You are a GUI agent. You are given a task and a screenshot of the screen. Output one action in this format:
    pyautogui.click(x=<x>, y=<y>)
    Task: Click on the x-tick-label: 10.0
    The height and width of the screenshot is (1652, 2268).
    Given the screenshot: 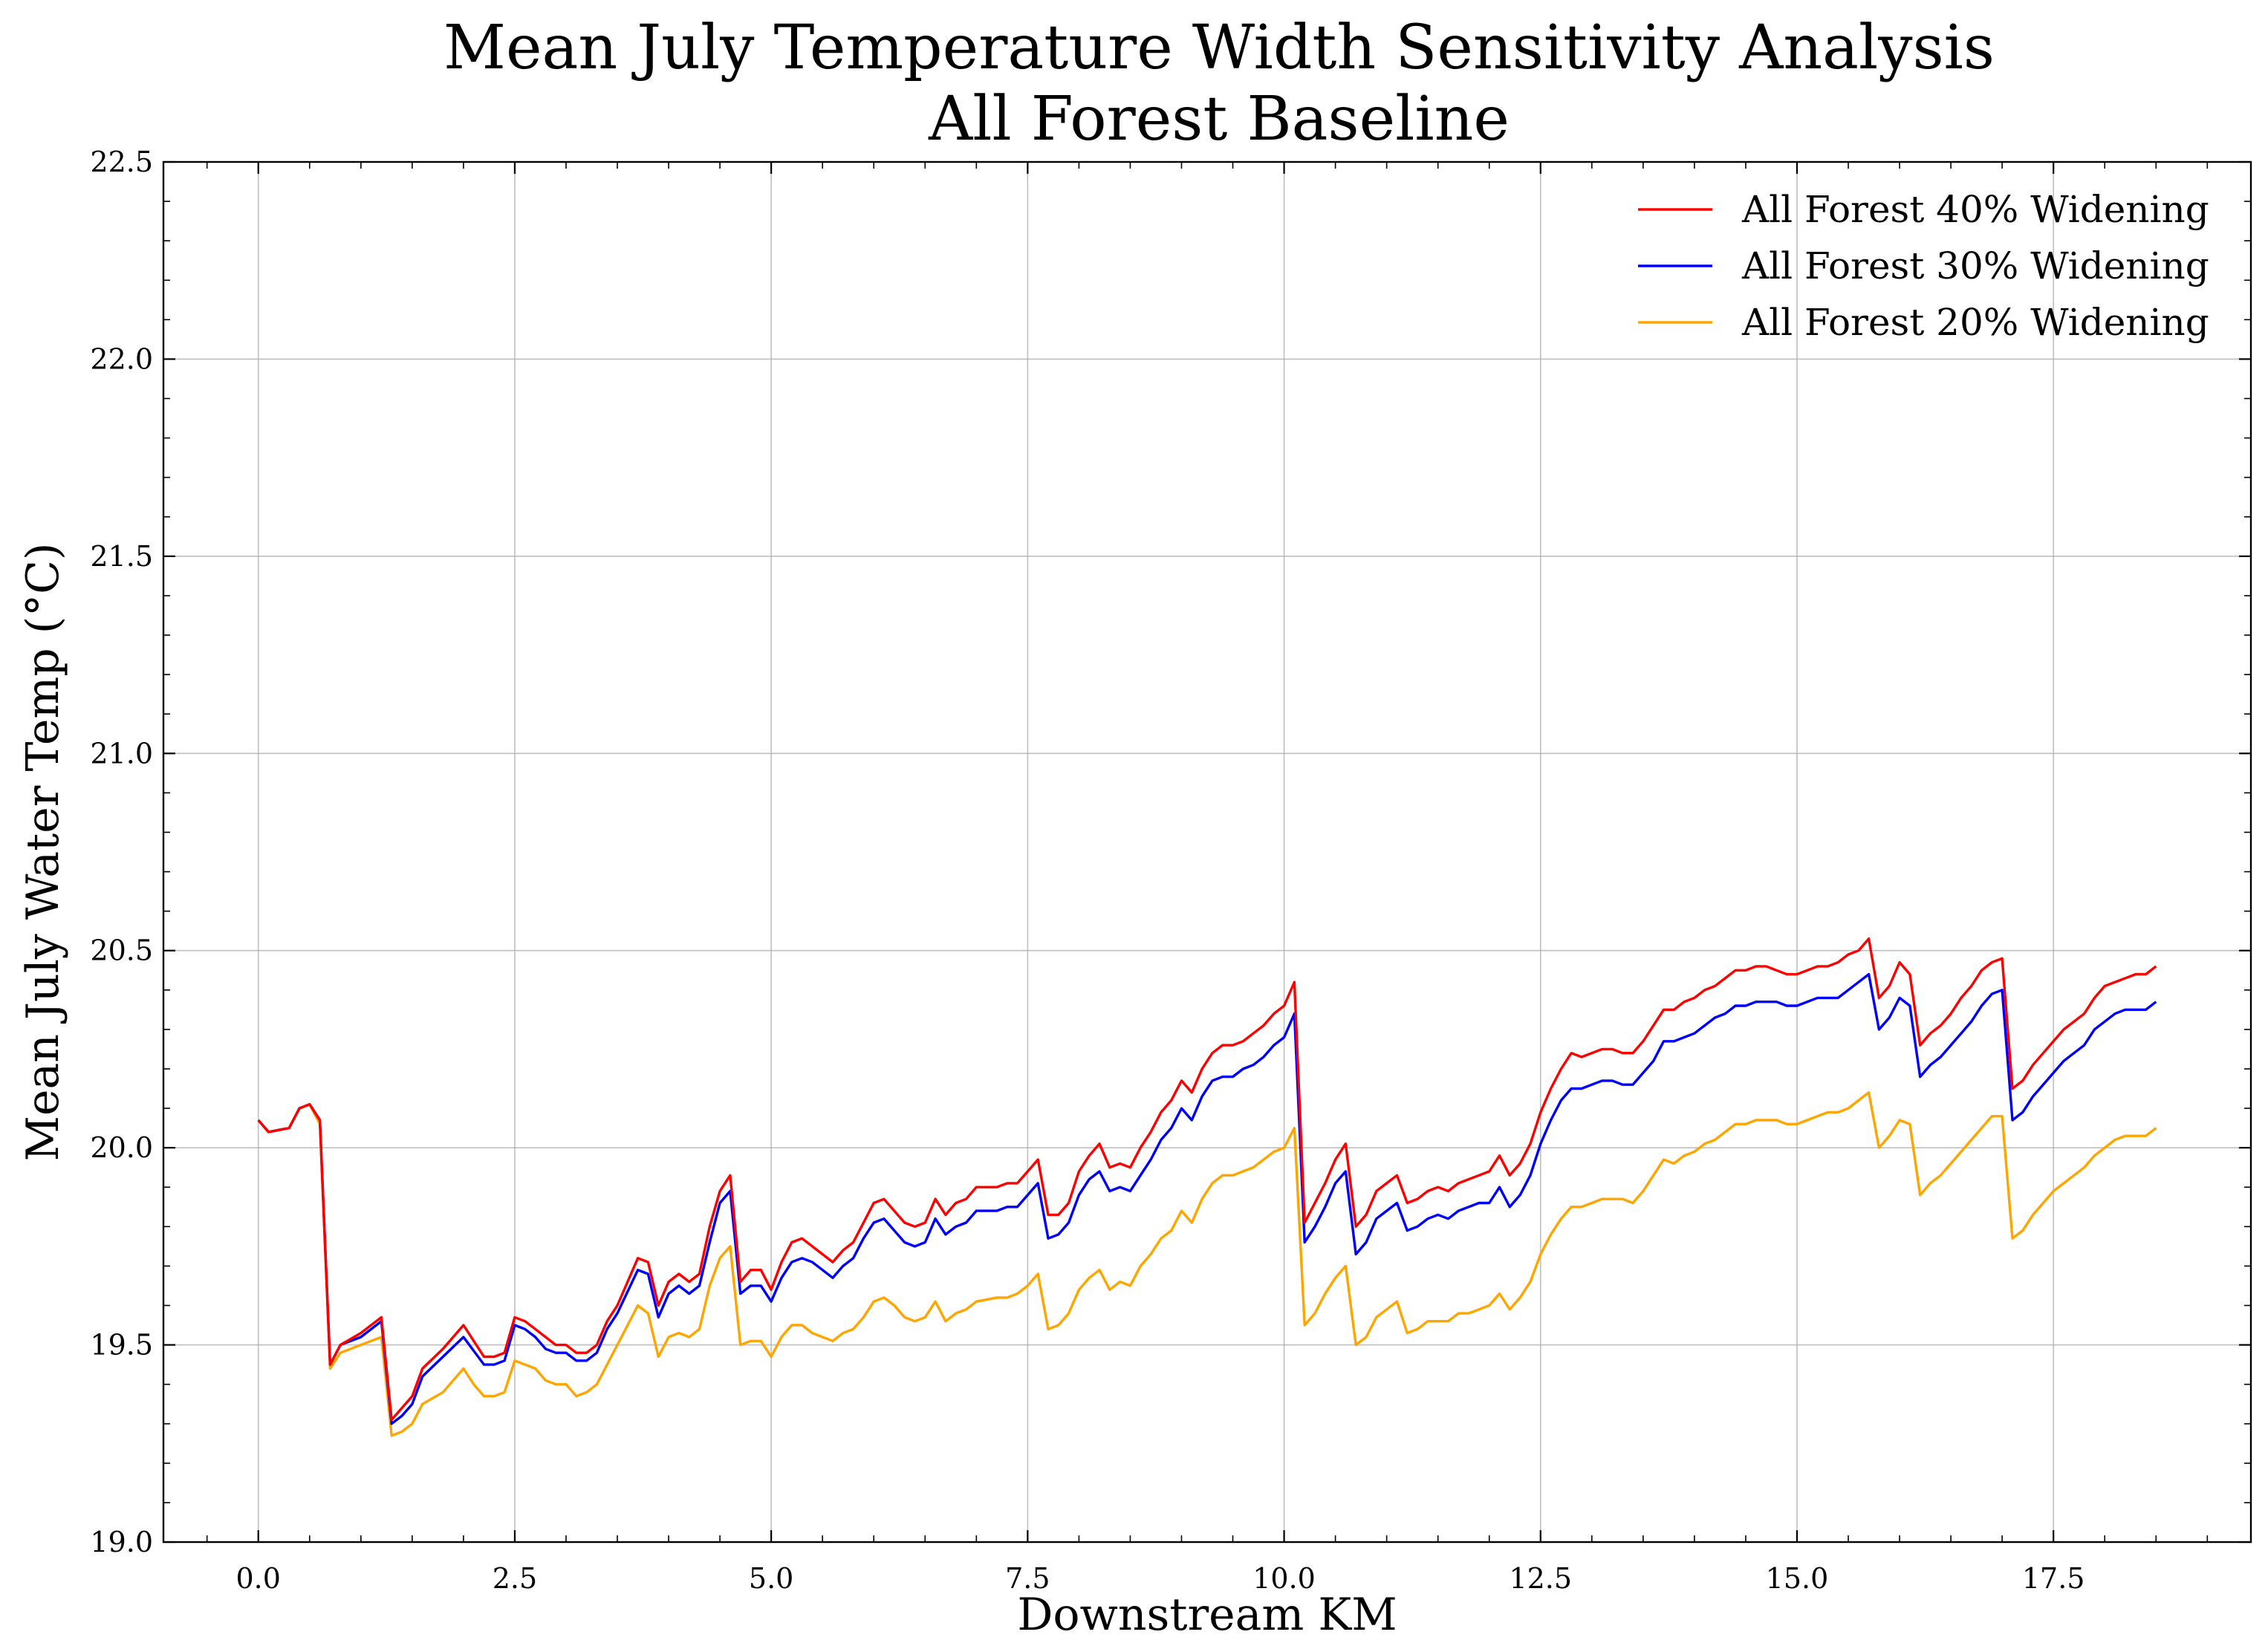 What is the action you would take?
    pyautogui.click(x=1284, y=1579)
    